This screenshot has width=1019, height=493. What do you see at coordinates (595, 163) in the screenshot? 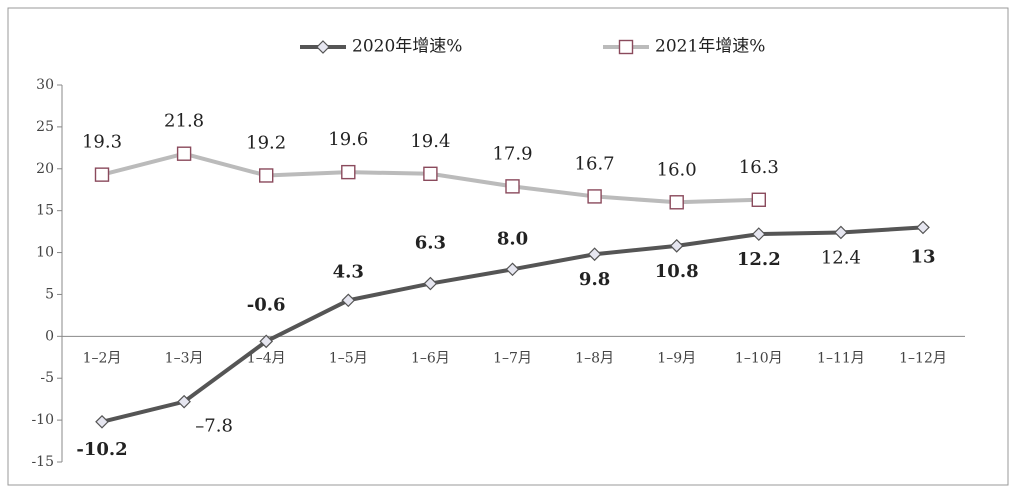
I see `data-label: 16.7` at bounding box center [595, 163].